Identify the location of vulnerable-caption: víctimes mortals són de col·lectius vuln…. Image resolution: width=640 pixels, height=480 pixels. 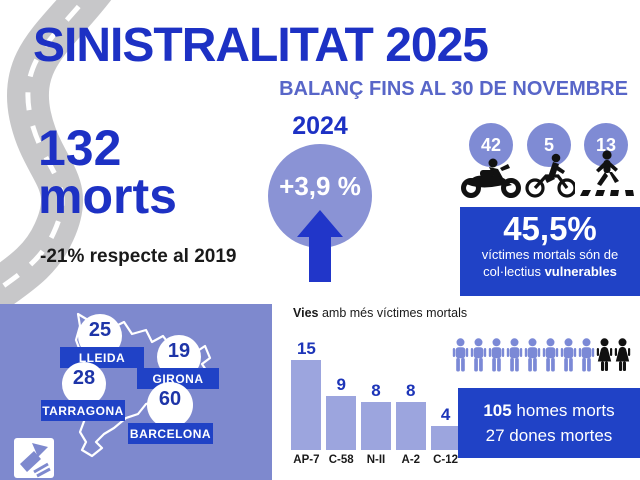
(550, 264).